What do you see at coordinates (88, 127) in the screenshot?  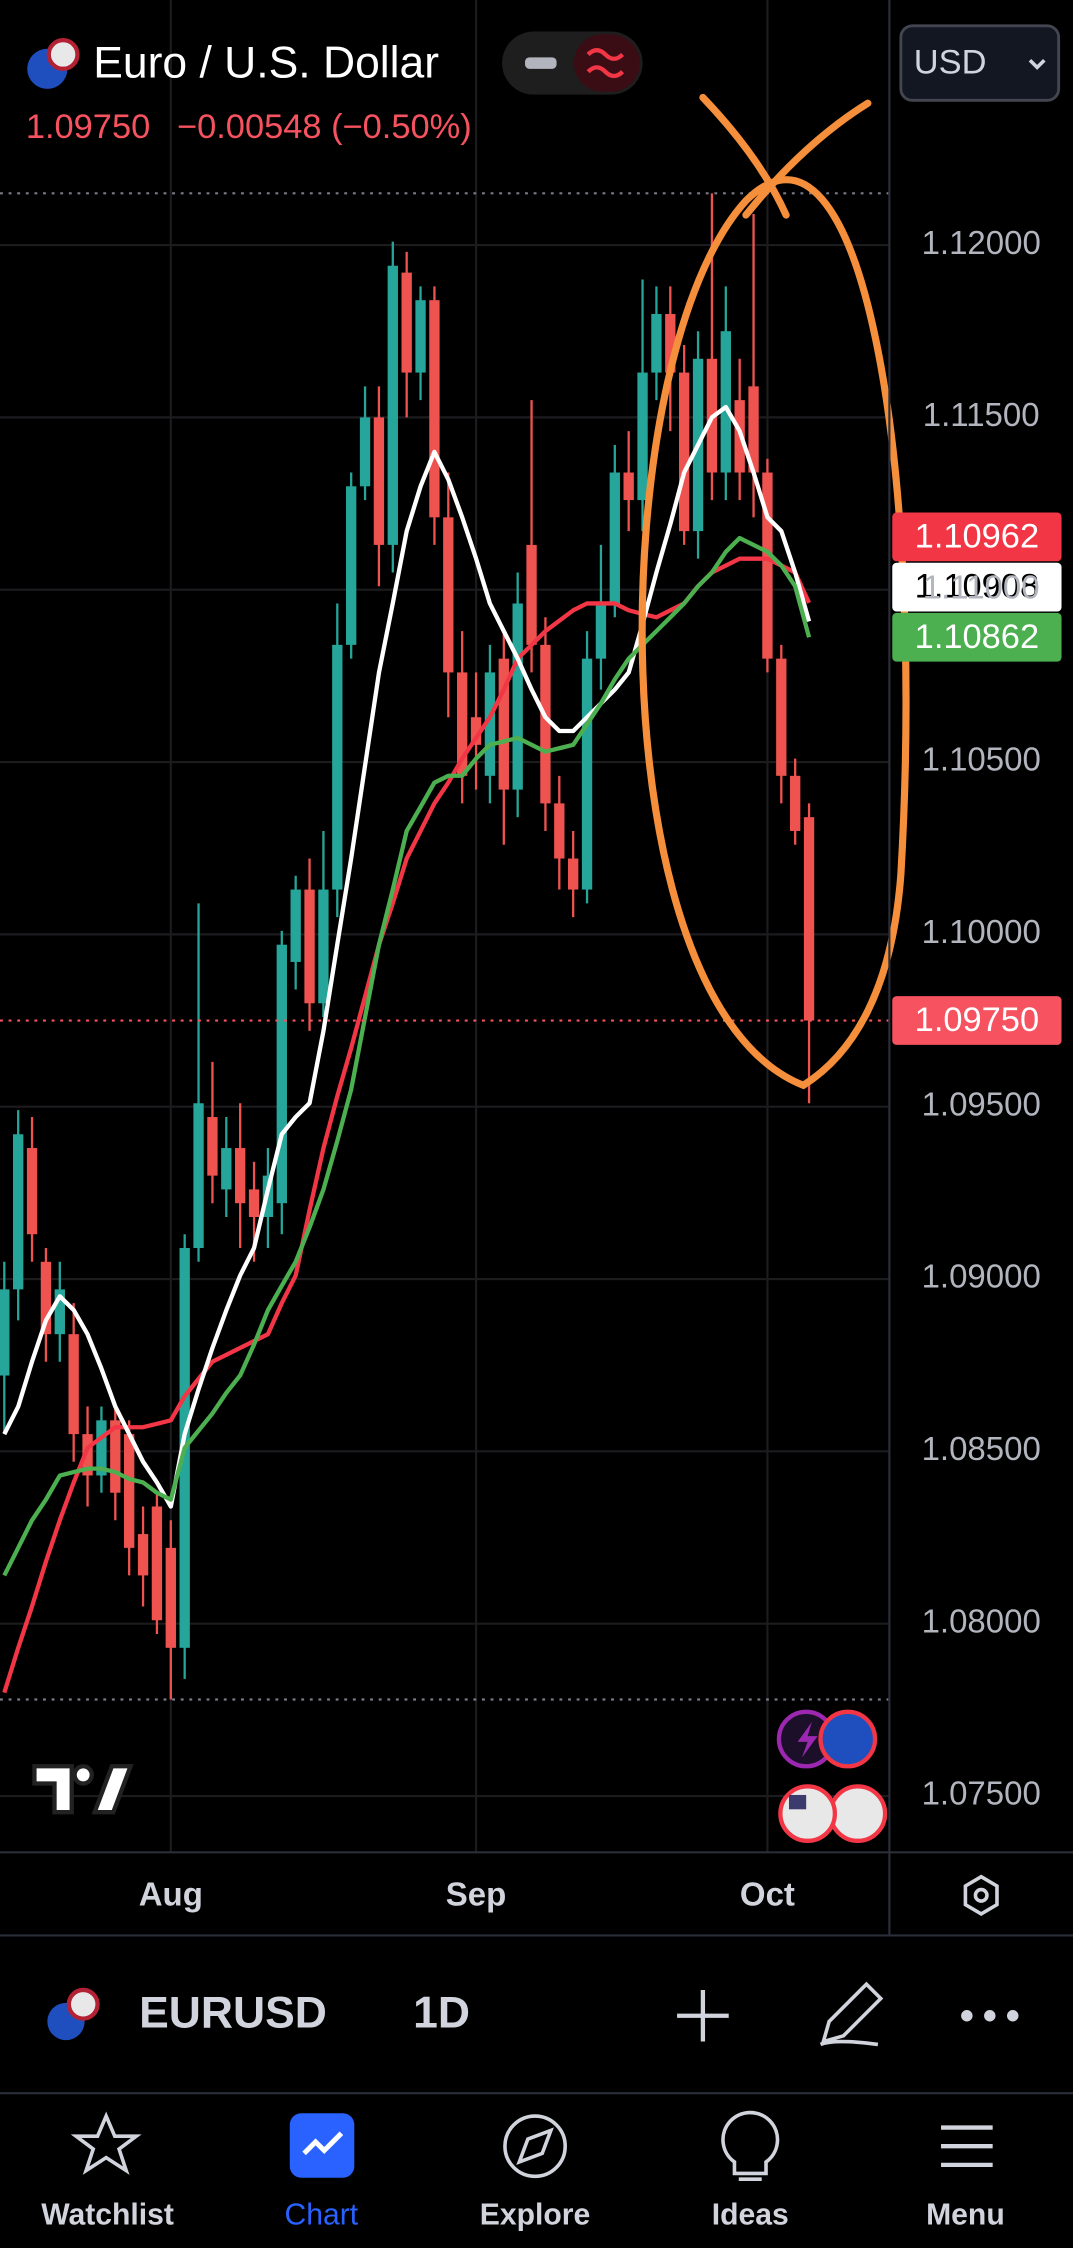 I see `last-price: 1.09750` at bounding box center [88, 127].